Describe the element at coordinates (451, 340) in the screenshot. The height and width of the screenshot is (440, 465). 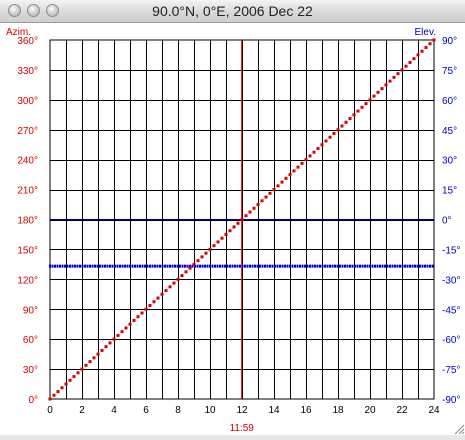
I see `y-right-tick-label: -60°` at that location.